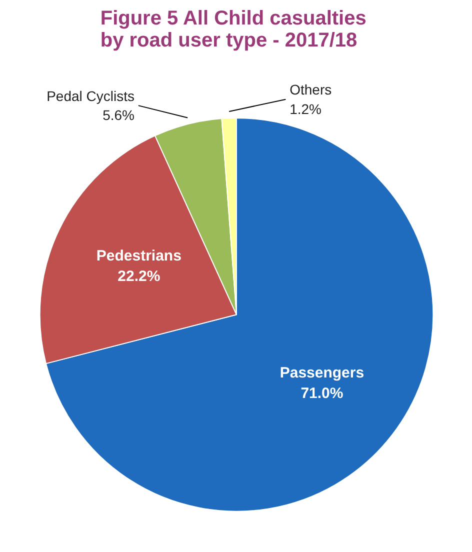  What do you see at coordinates (139, 256) in the screenshot?
I see `slice-label: Pedestrians` at bounding box center [139, 256].